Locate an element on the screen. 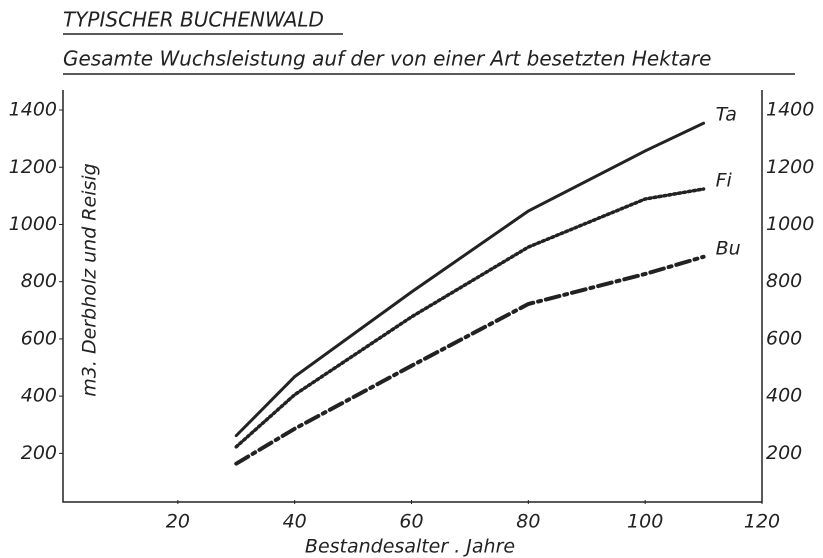  y-tick-label: 600 is located at coordinates (39, 338).